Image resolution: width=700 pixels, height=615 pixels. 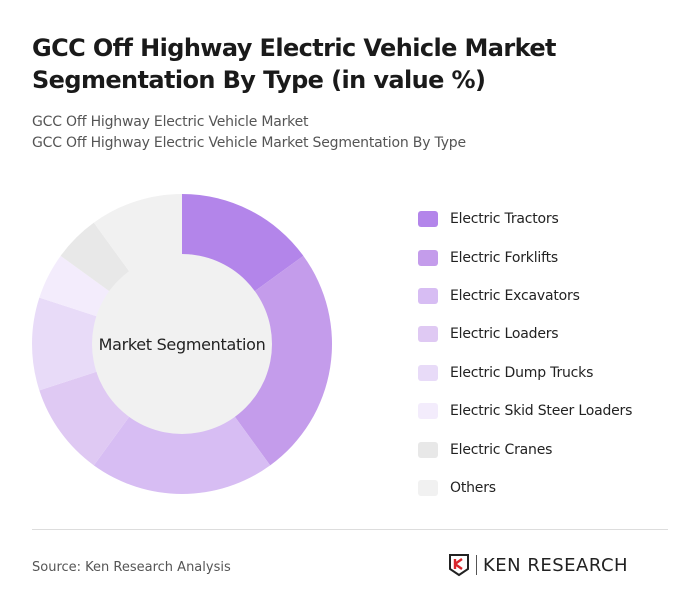 I want to click on legend-item: Electric Skid Steer Loaders, so click(x=525, y=411).